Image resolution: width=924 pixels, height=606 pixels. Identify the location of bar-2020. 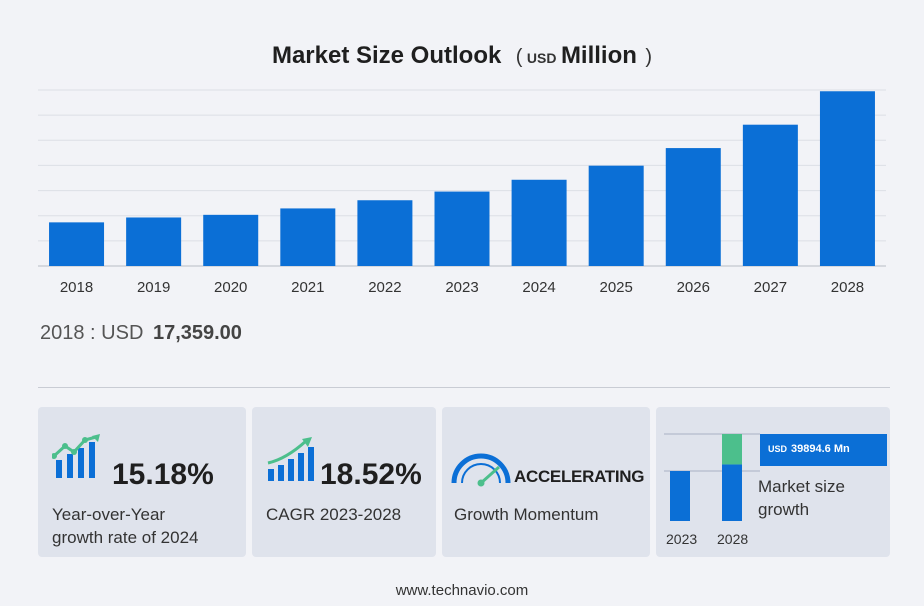
(231, 240).